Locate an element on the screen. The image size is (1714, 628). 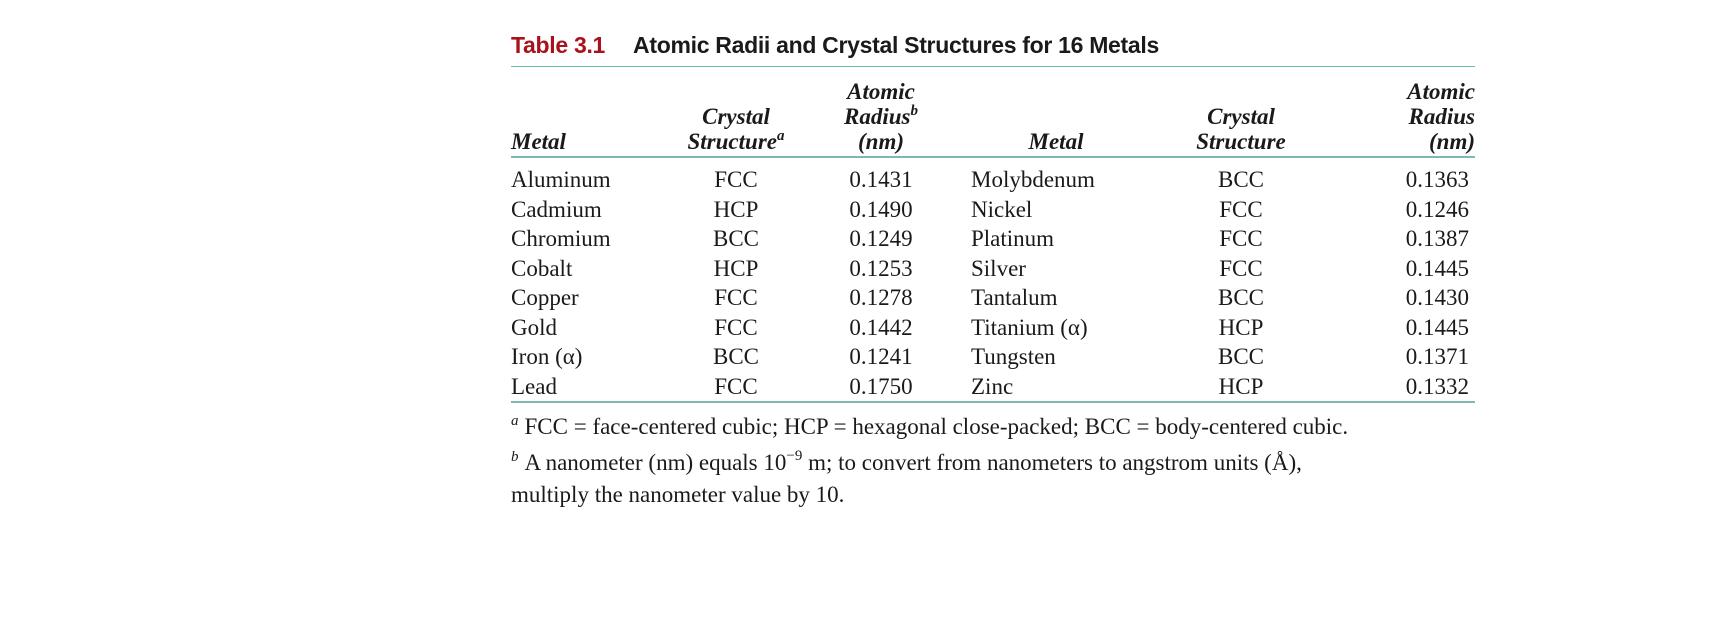
exponent: −9 is located at coordinates (794, 456).